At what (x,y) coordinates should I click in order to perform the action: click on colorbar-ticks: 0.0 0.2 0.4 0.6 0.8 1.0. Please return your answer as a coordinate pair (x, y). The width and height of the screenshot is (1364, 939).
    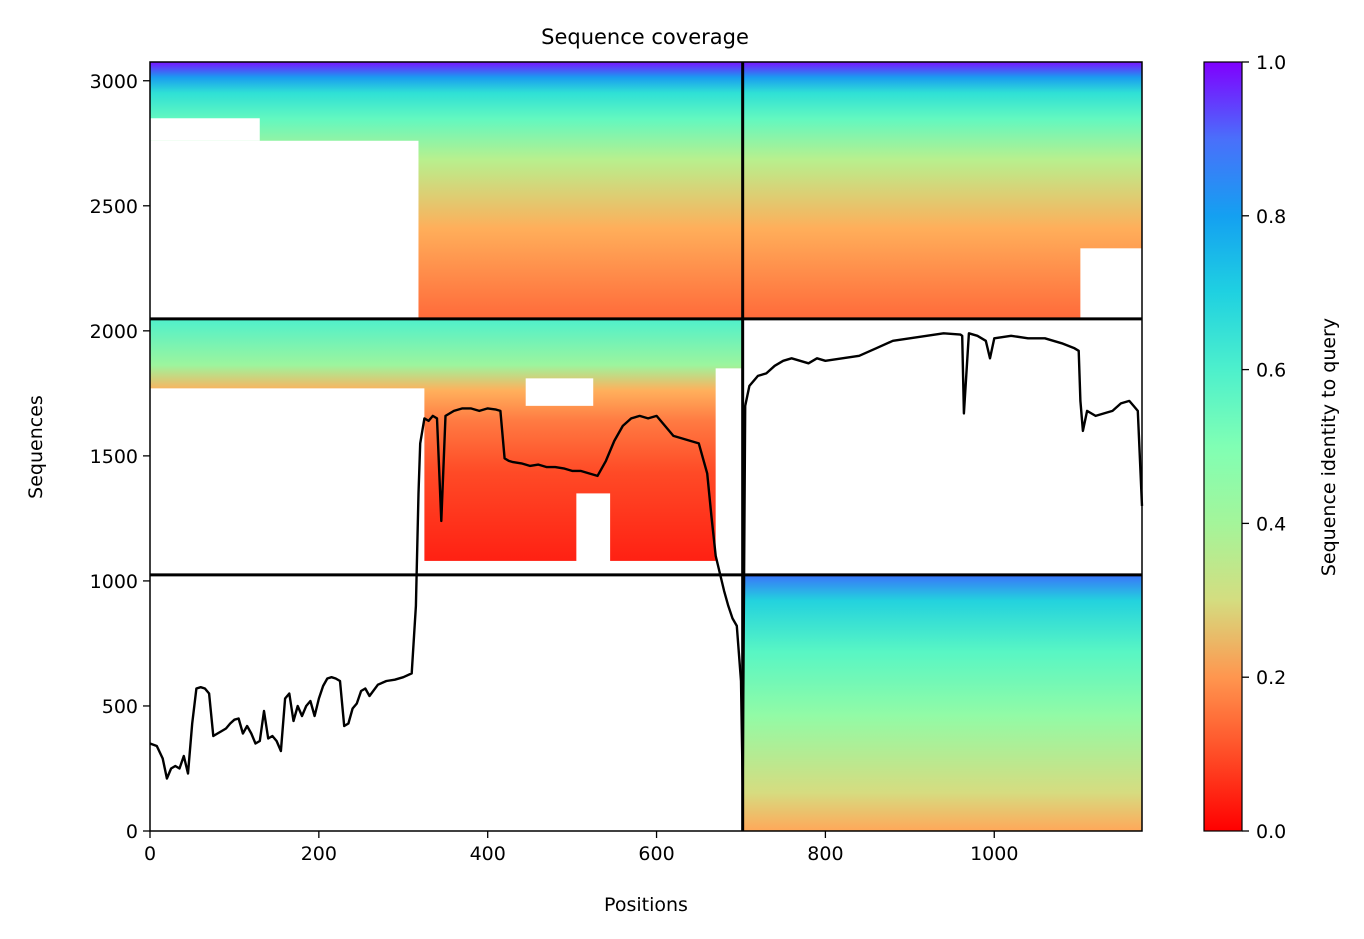
    Looking at the image, I should click on (1264, 447).